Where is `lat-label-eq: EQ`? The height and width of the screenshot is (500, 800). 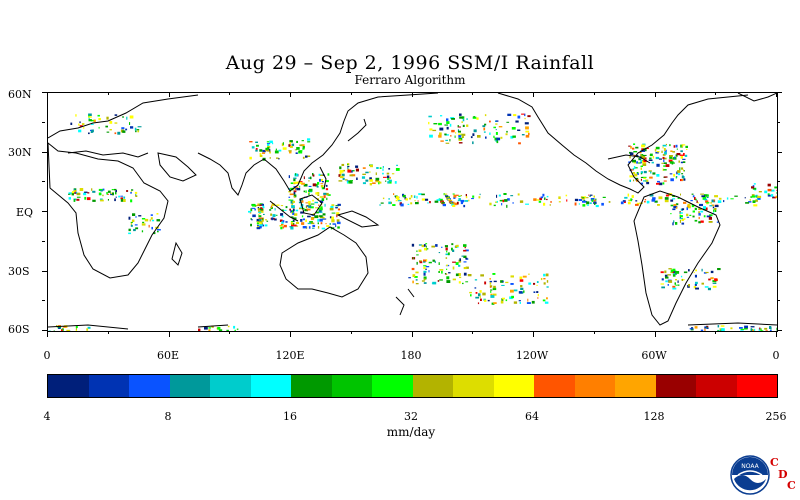 lat-label-eq: EQ is located at coordinates (25, 212).